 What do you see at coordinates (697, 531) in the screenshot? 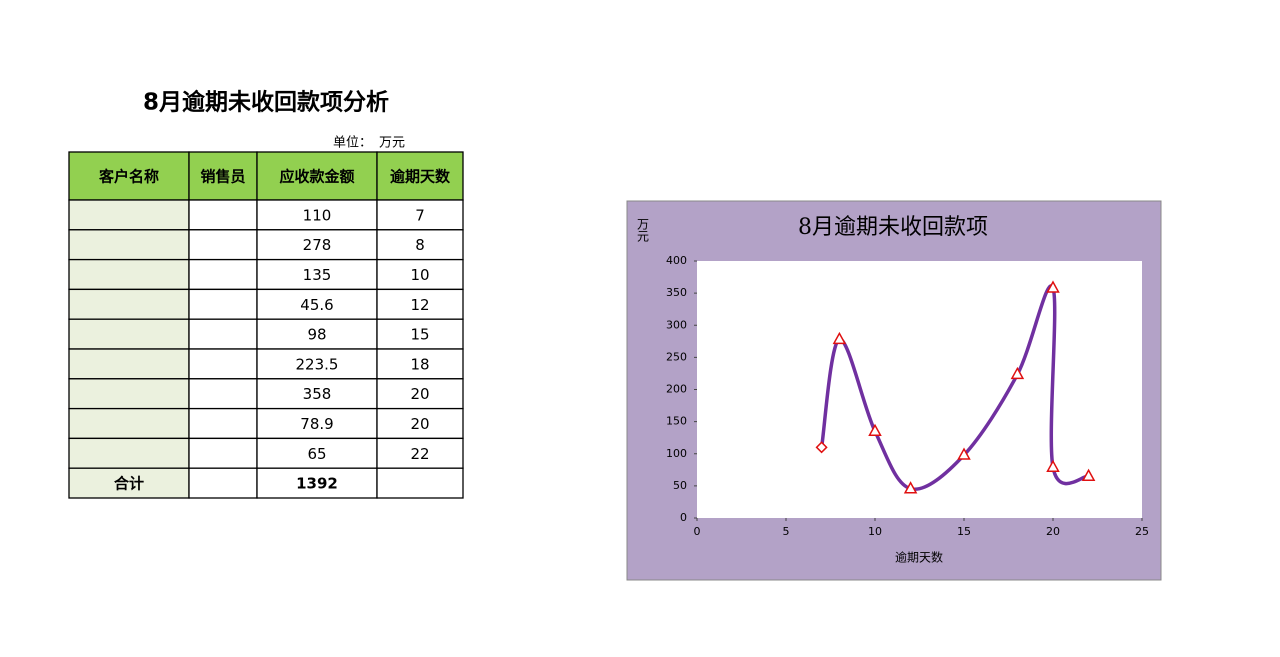
I see `x-tick-label: 0` at bounding box center [697, 531].